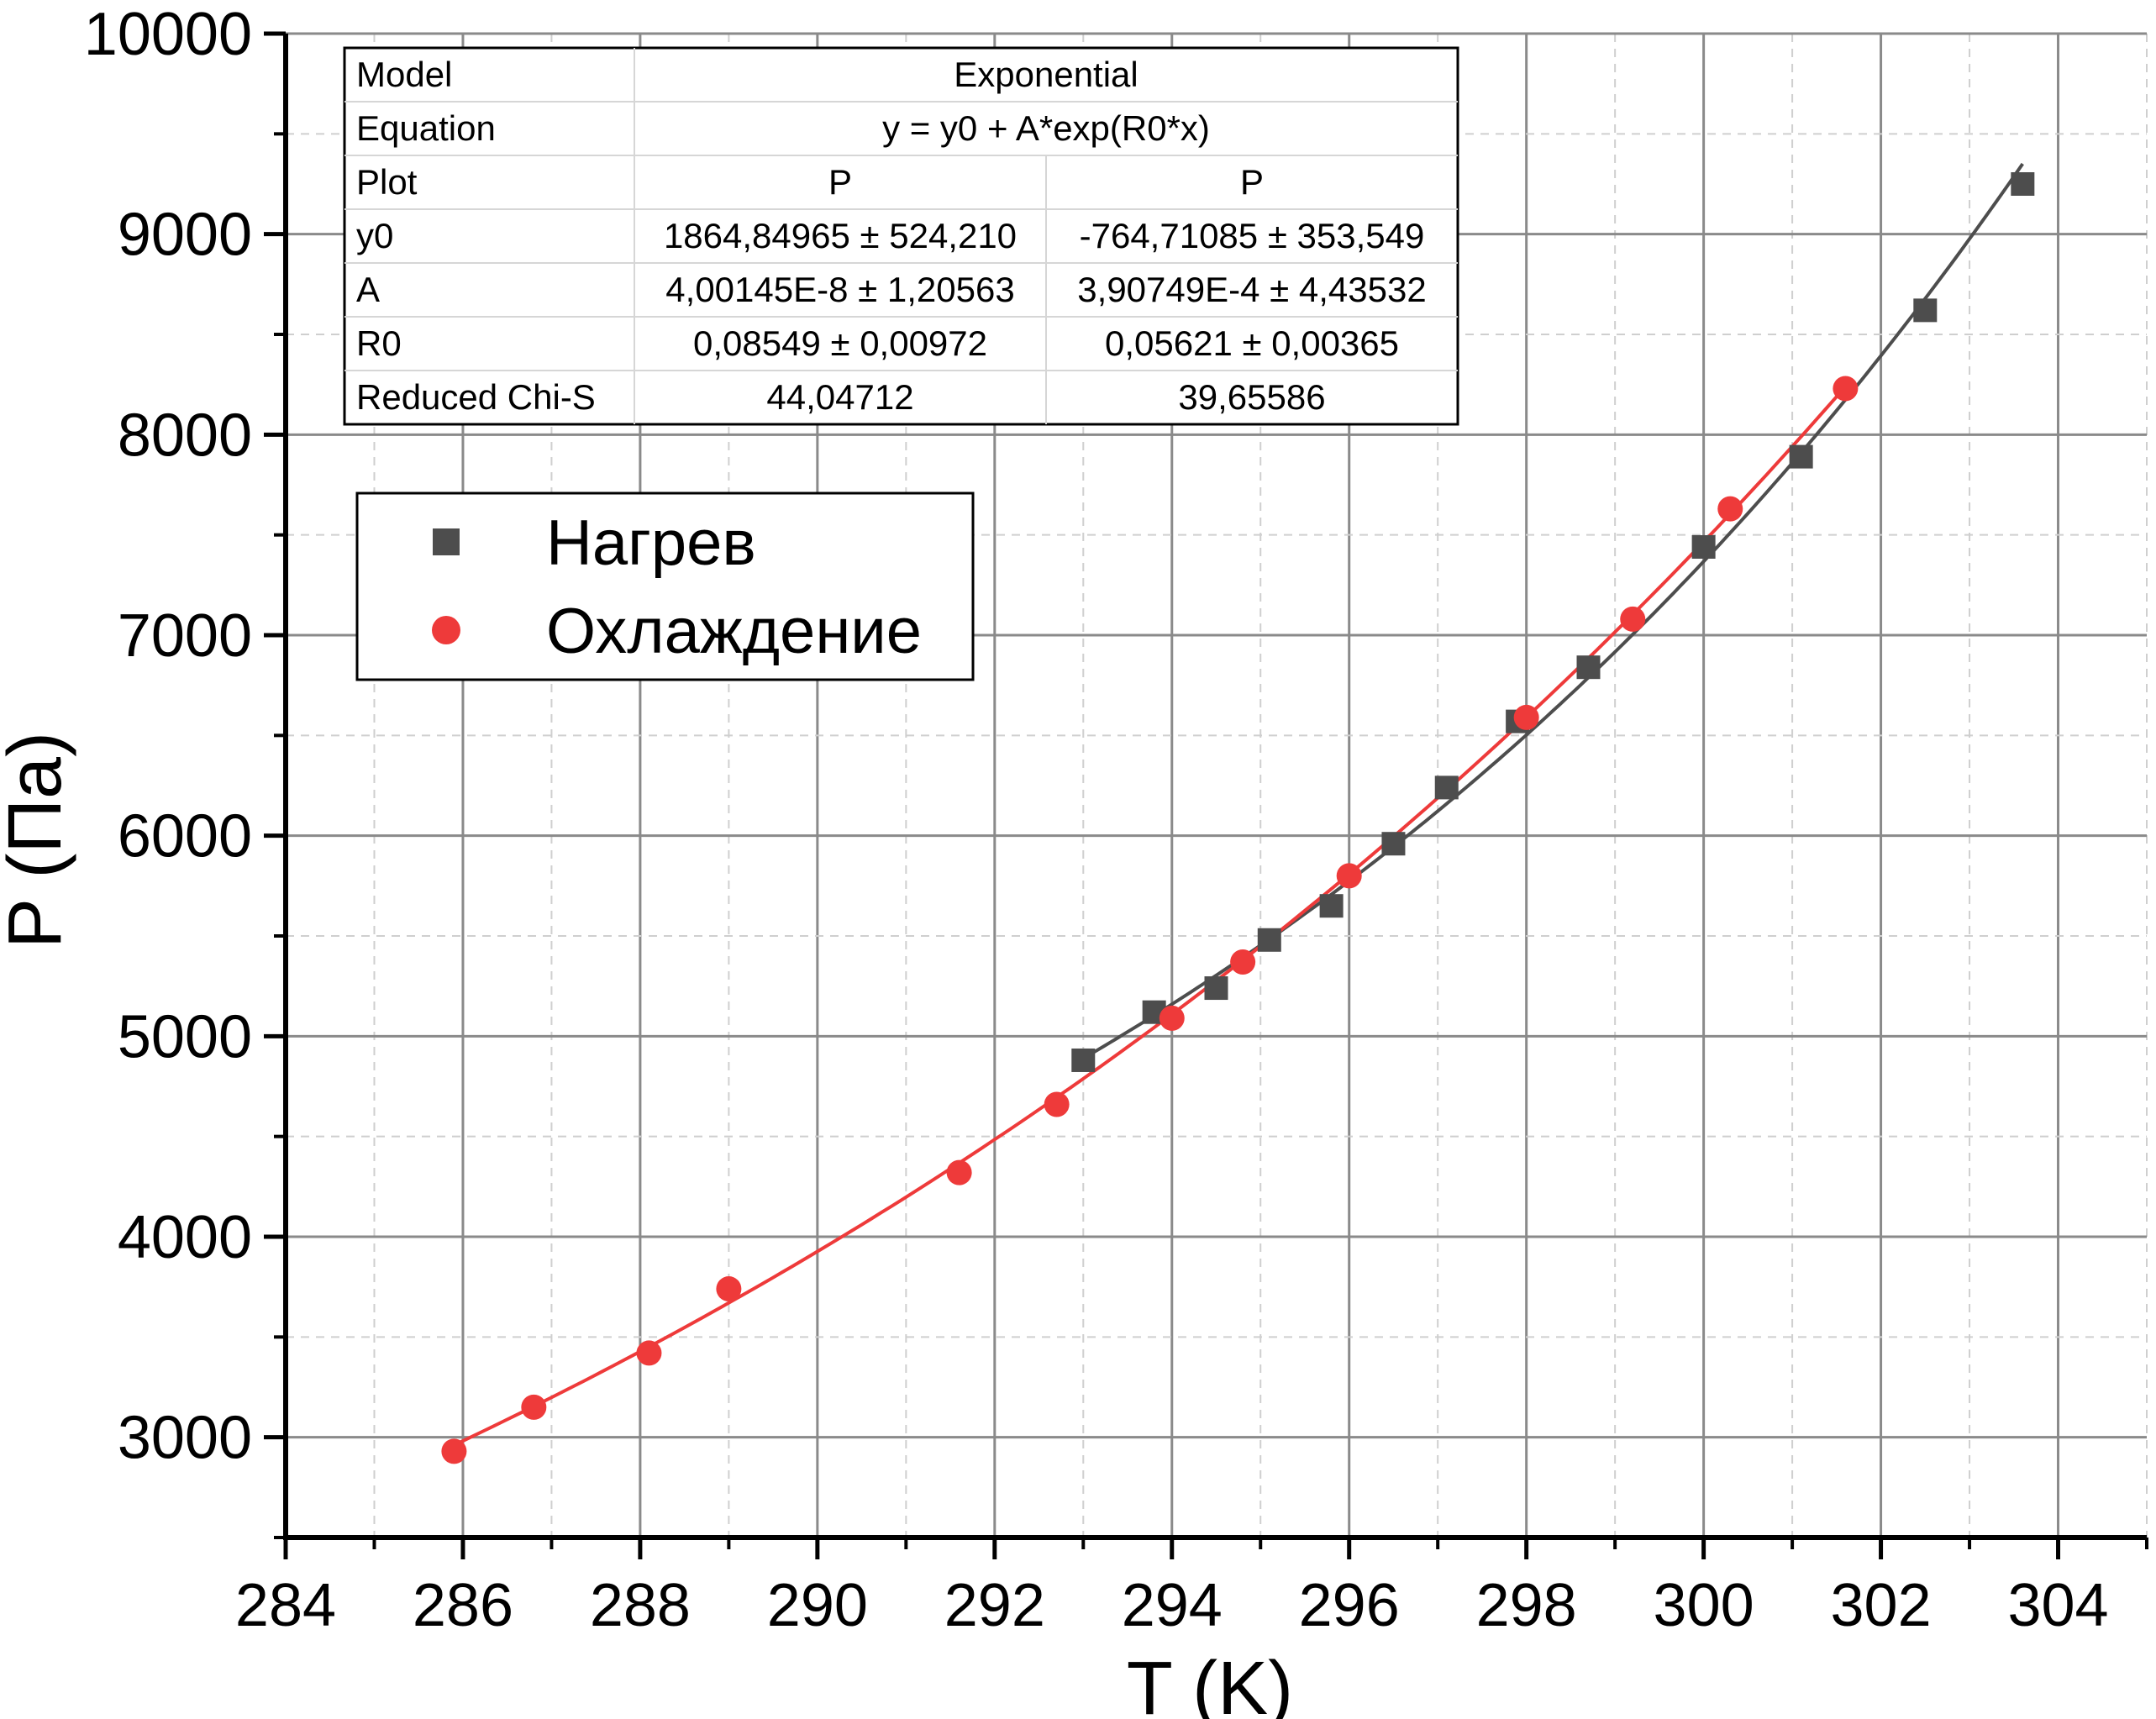  What do you see at coordinates (463, 1605) in the screenshot?
I see `x-tick-label: 286` at bounding box center [463, 1605].